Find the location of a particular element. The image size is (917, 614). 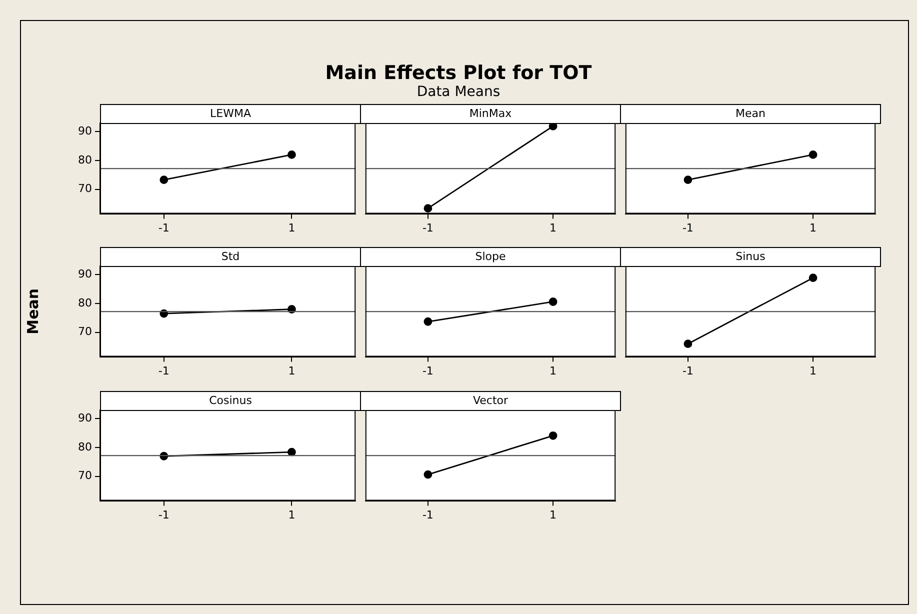

chart-title: Mean is located at coordinates (750, 114).